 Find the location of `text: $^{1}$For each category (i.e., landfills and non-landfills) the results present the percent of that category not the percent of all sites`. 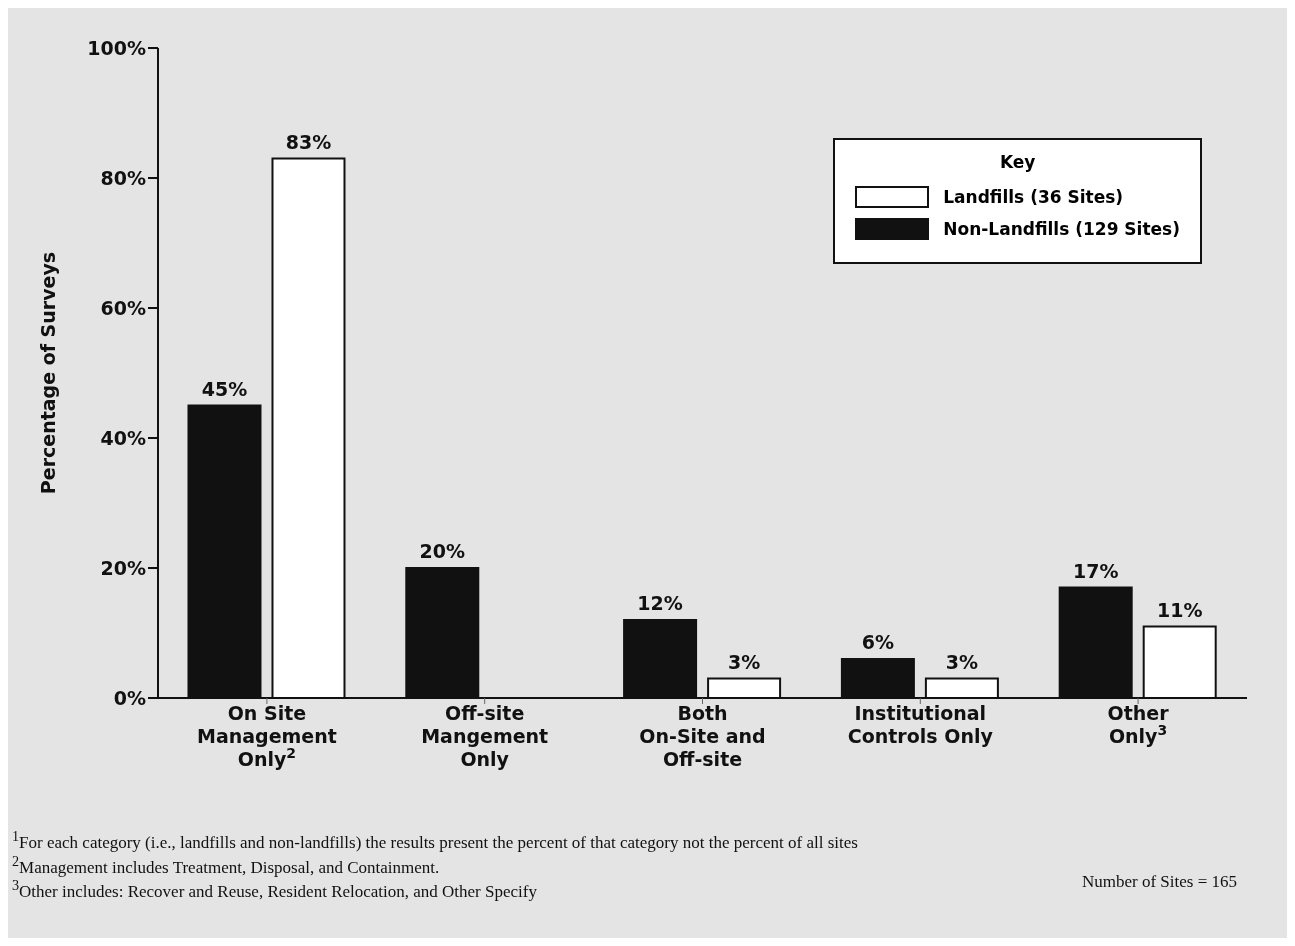

text: $^{1}$For each category (i.e., landfills and non-landfills) the results present the percent of that category not the percent of all sites is located at coordinates (435, 840).